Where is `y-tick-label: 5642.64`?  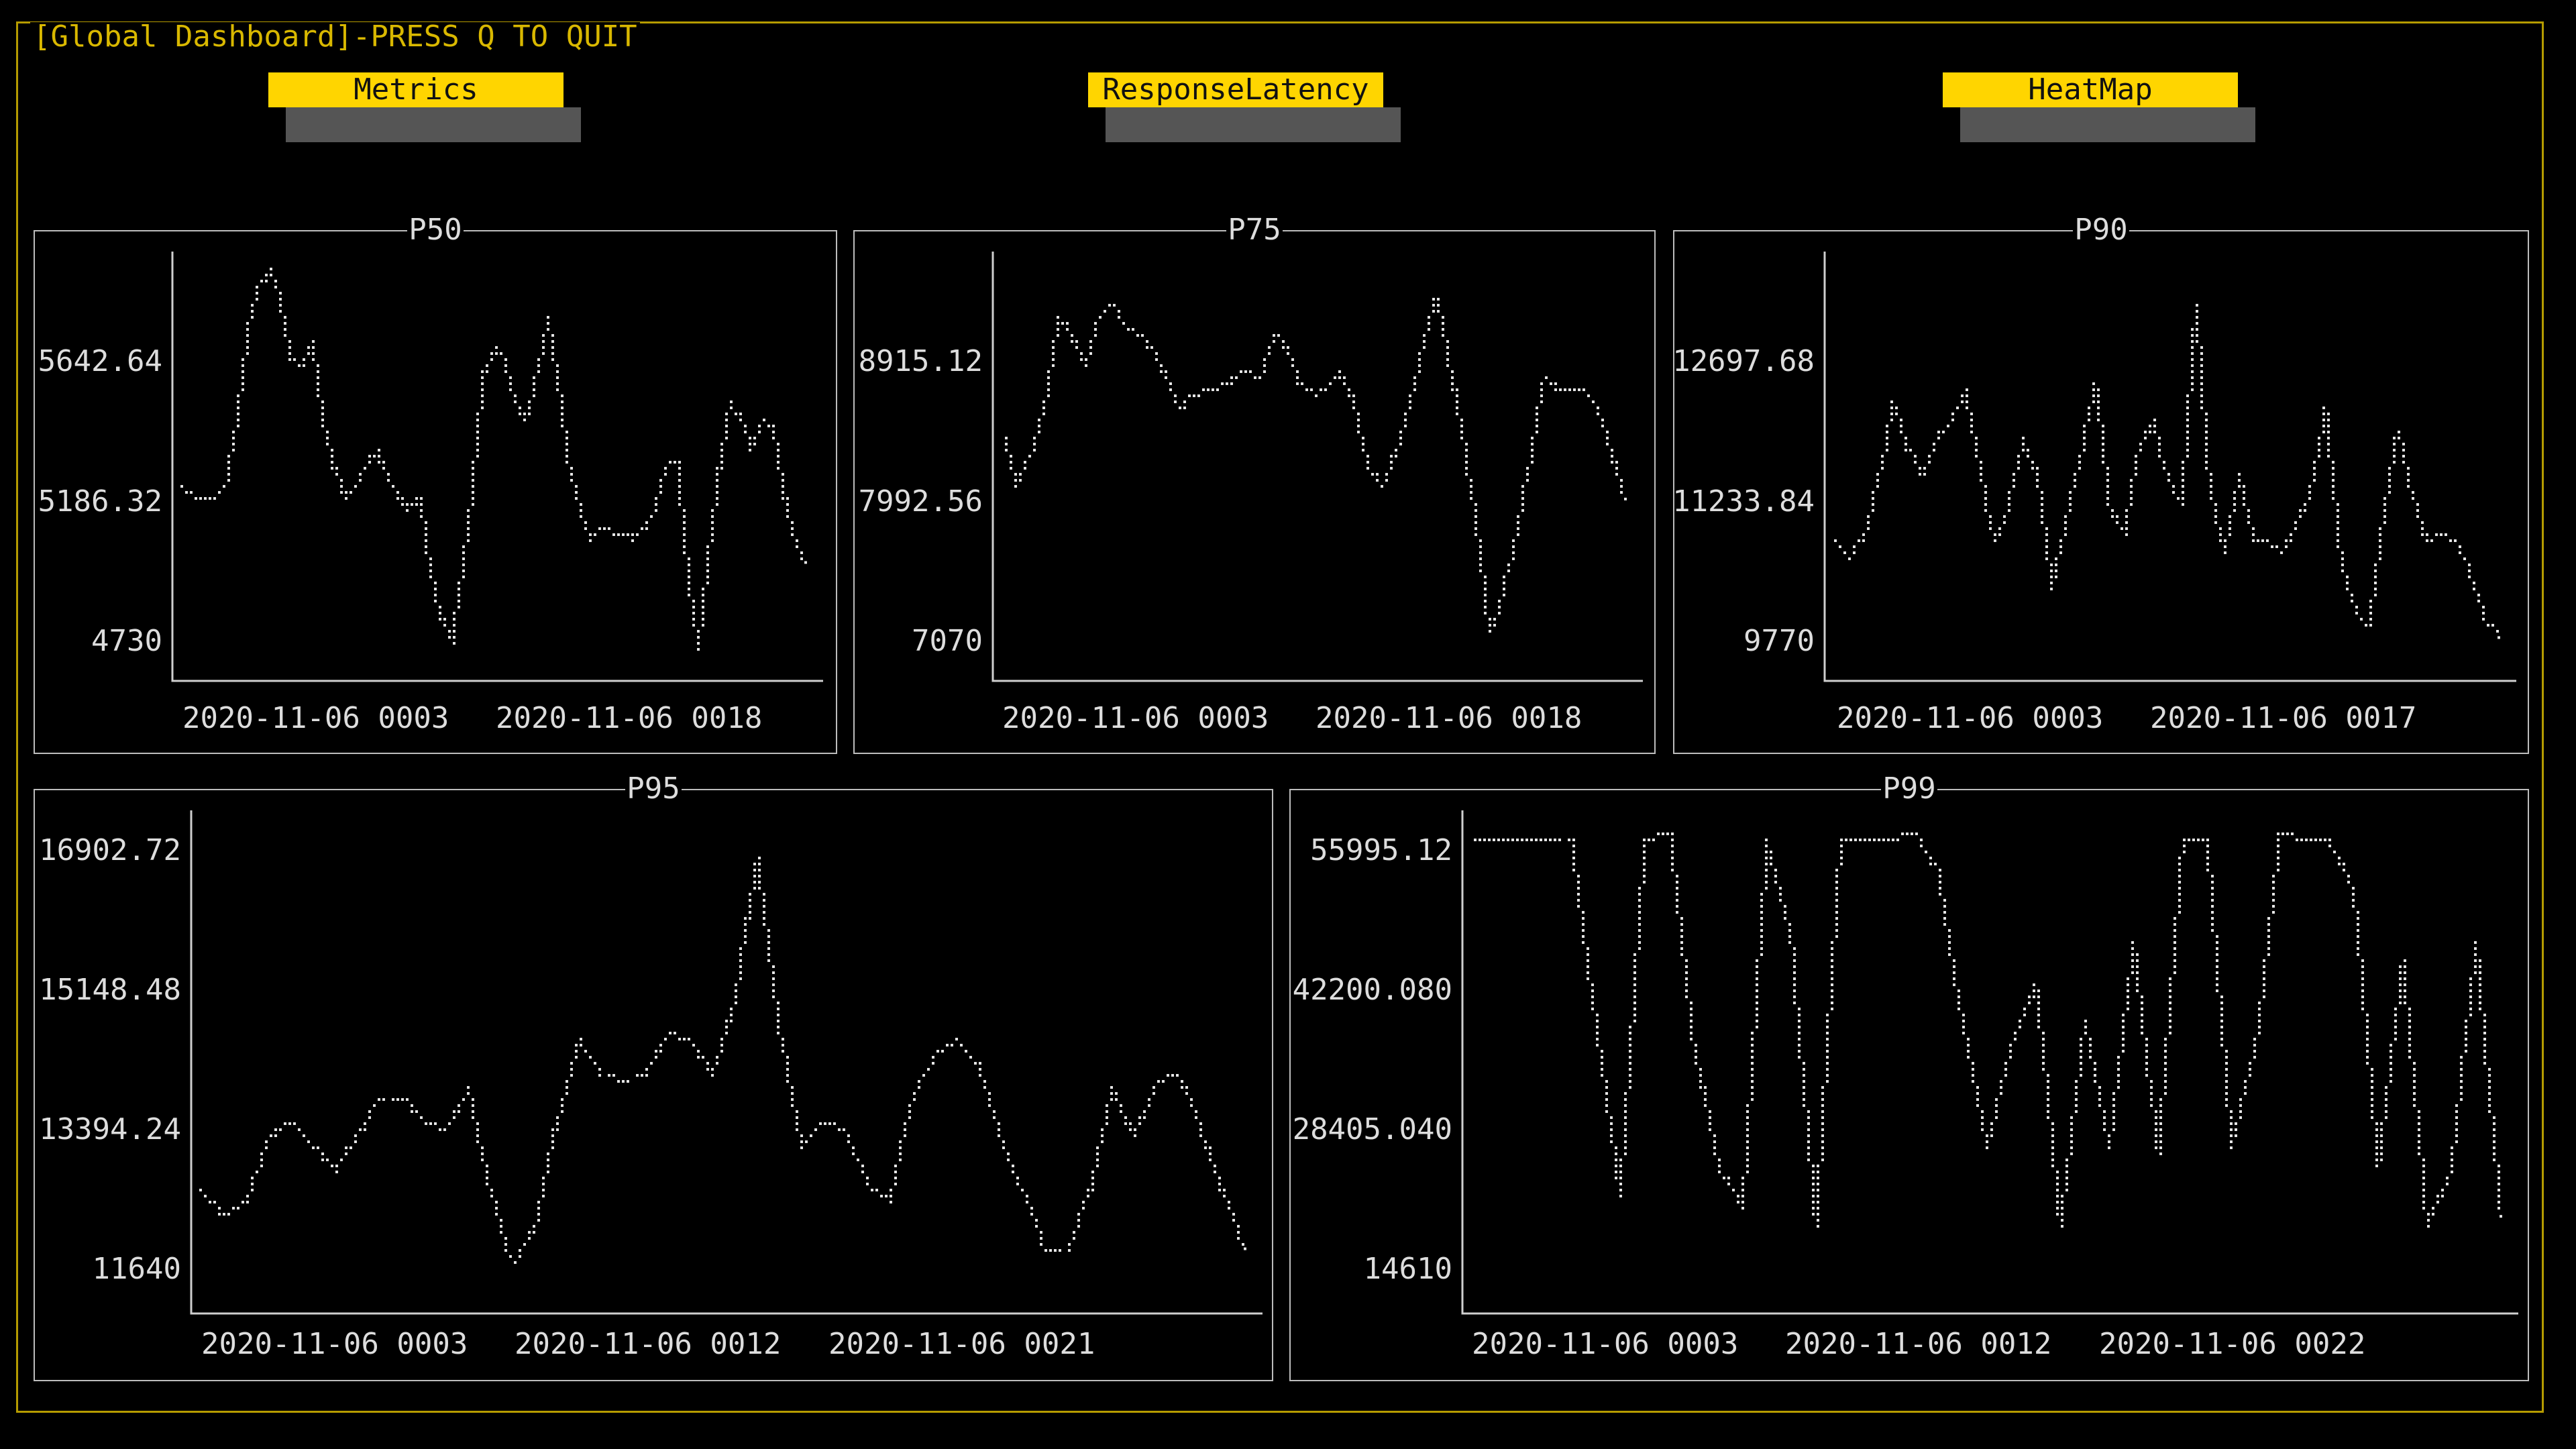 y-tick-label: 5642.64 is located at coordinates (100, 361).